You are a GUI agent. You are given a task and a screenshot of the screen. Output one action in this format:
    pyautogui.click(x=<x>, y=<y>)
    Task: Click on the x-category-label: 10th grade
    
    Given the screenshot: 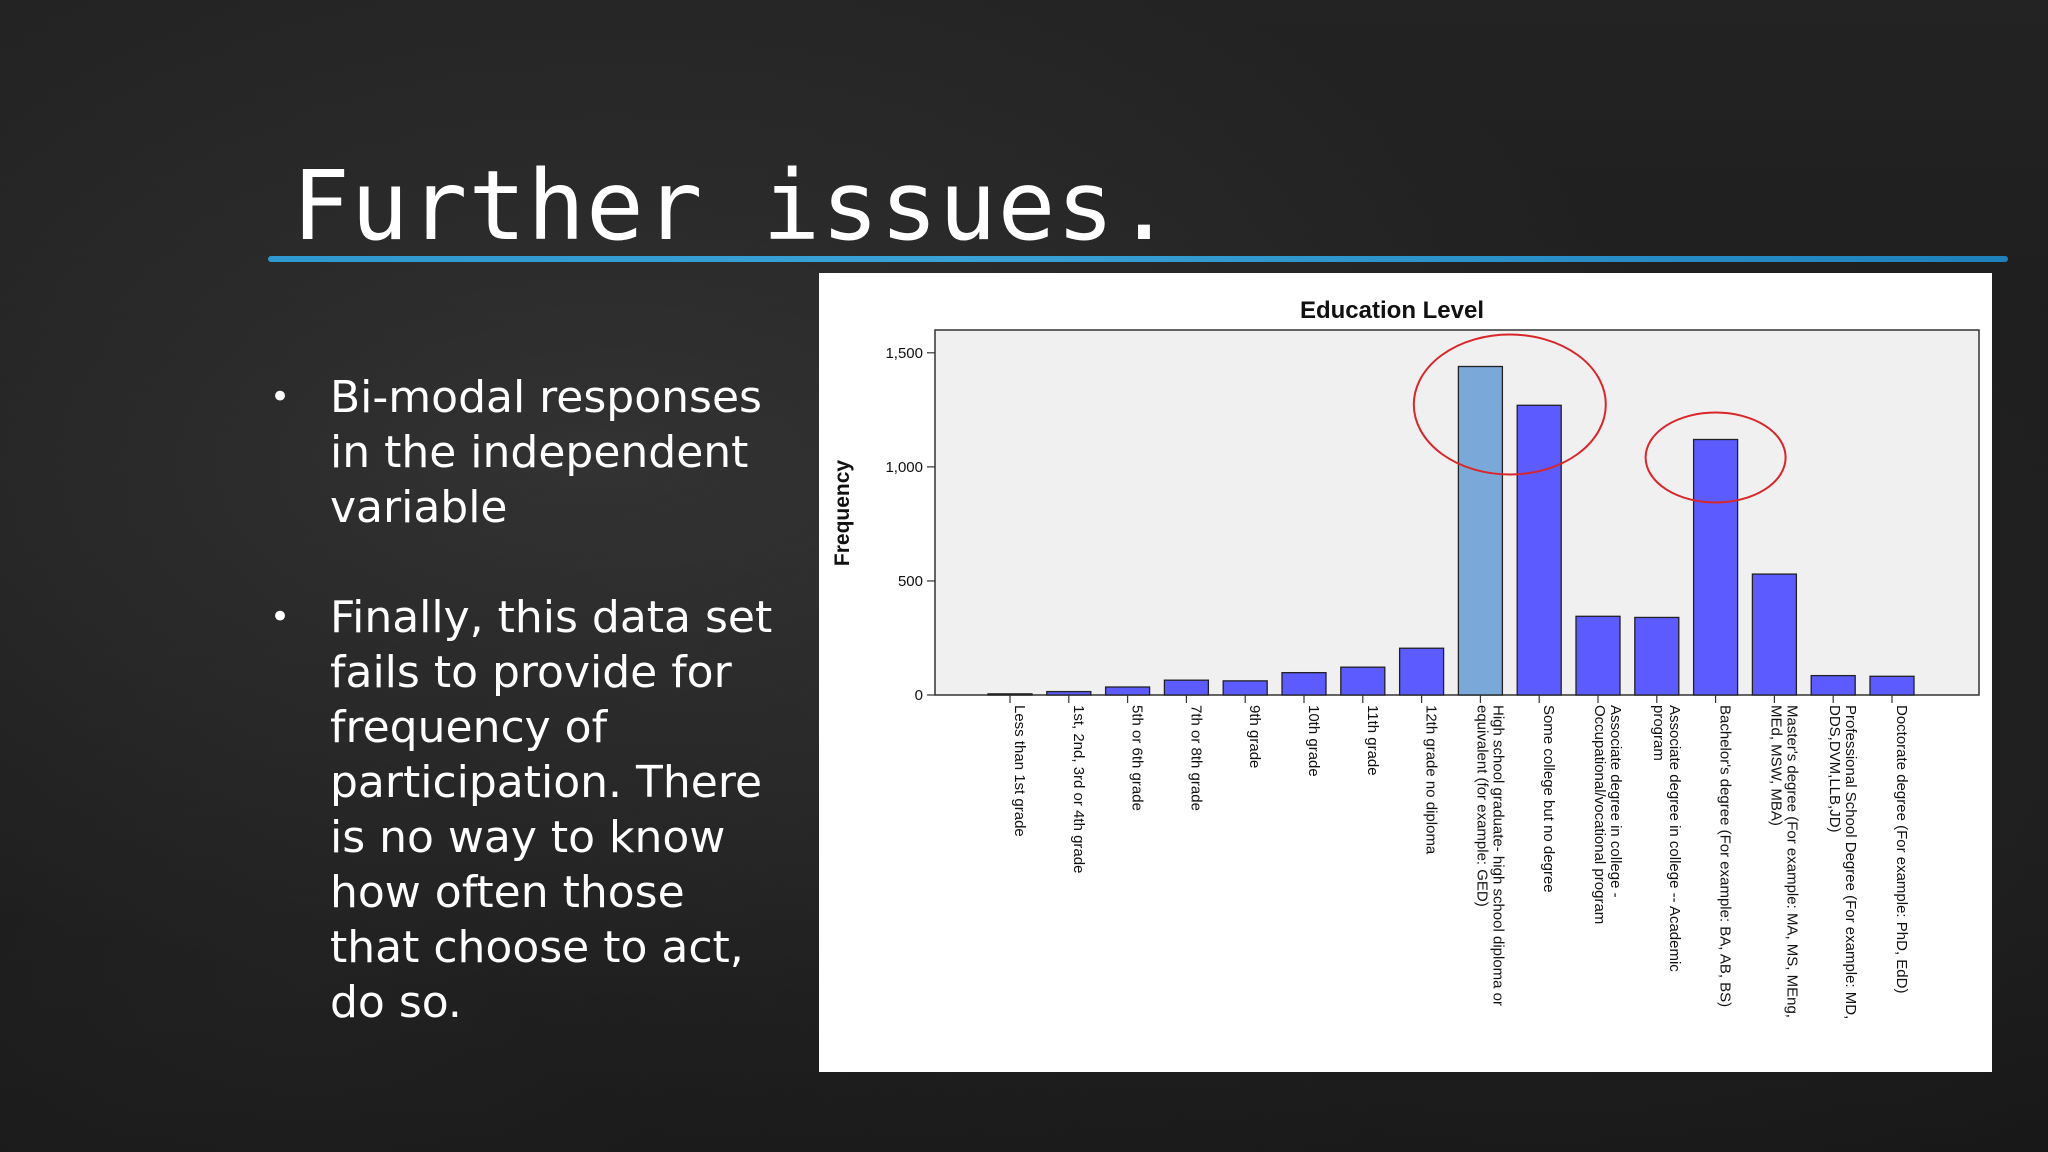 What is the action you would take?
    pyautogui.click(x=1313, y=741)
    